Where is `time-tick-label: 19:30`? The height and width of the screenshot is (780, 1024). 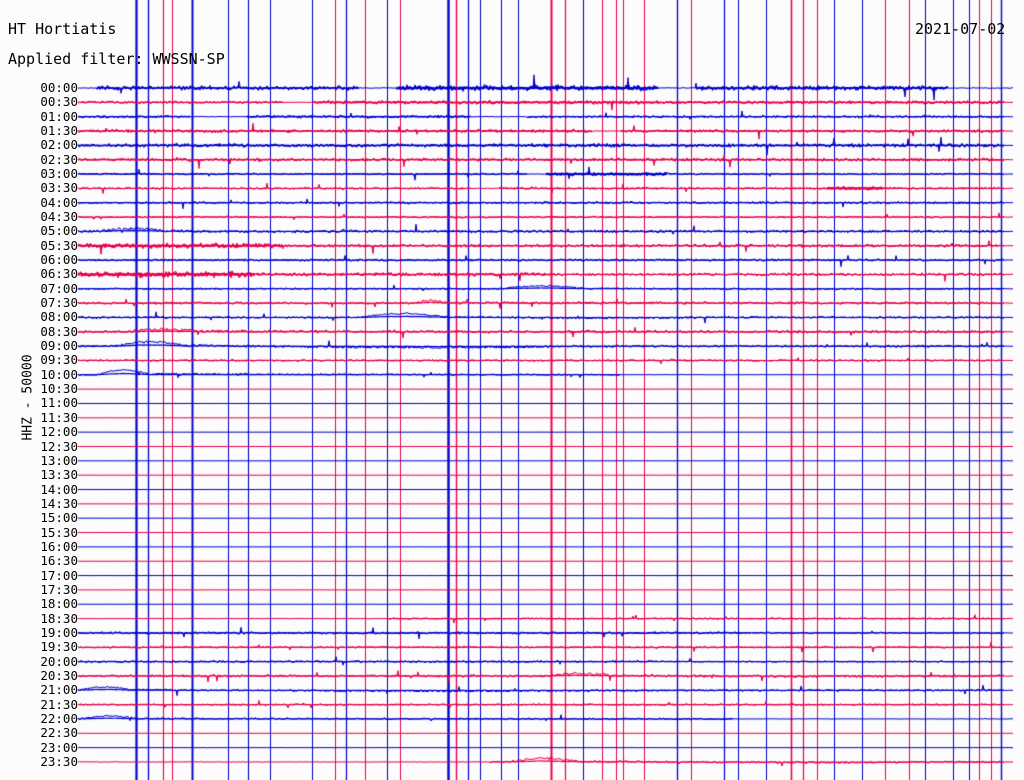 time-tick-label: 19:30 is located at coordinates (59, 647).